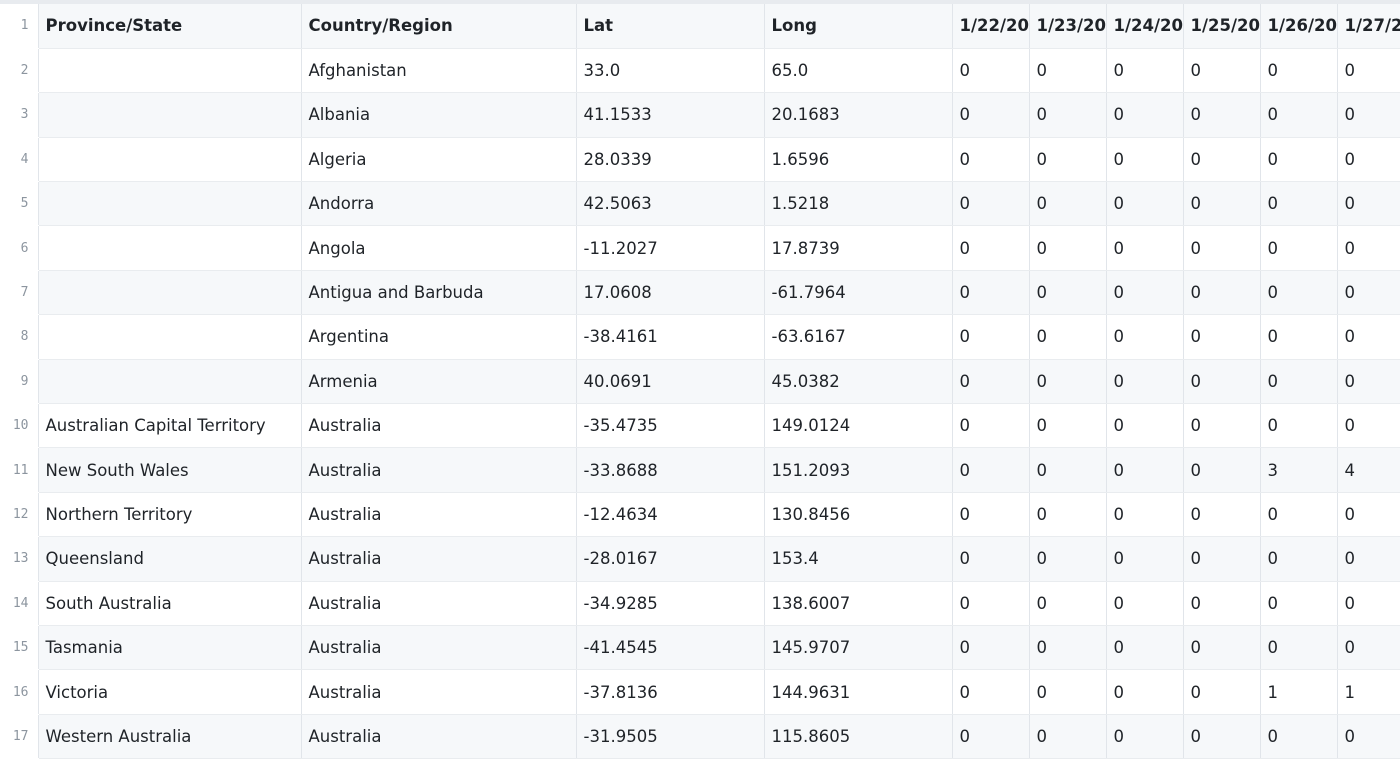 This screenshot has width=1400, height=761. I want to click on line-number: 7, so click(19, 293).